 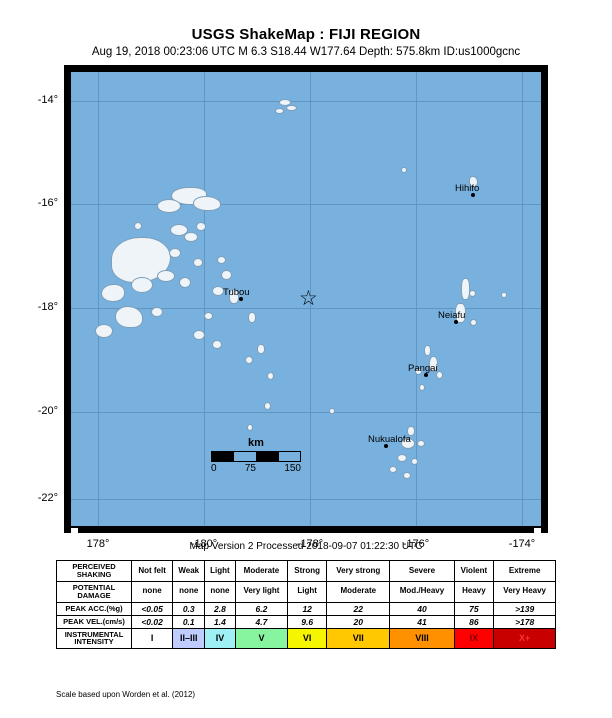 I want to click on legend-cell: Heavy, so click(x=474, y=591).